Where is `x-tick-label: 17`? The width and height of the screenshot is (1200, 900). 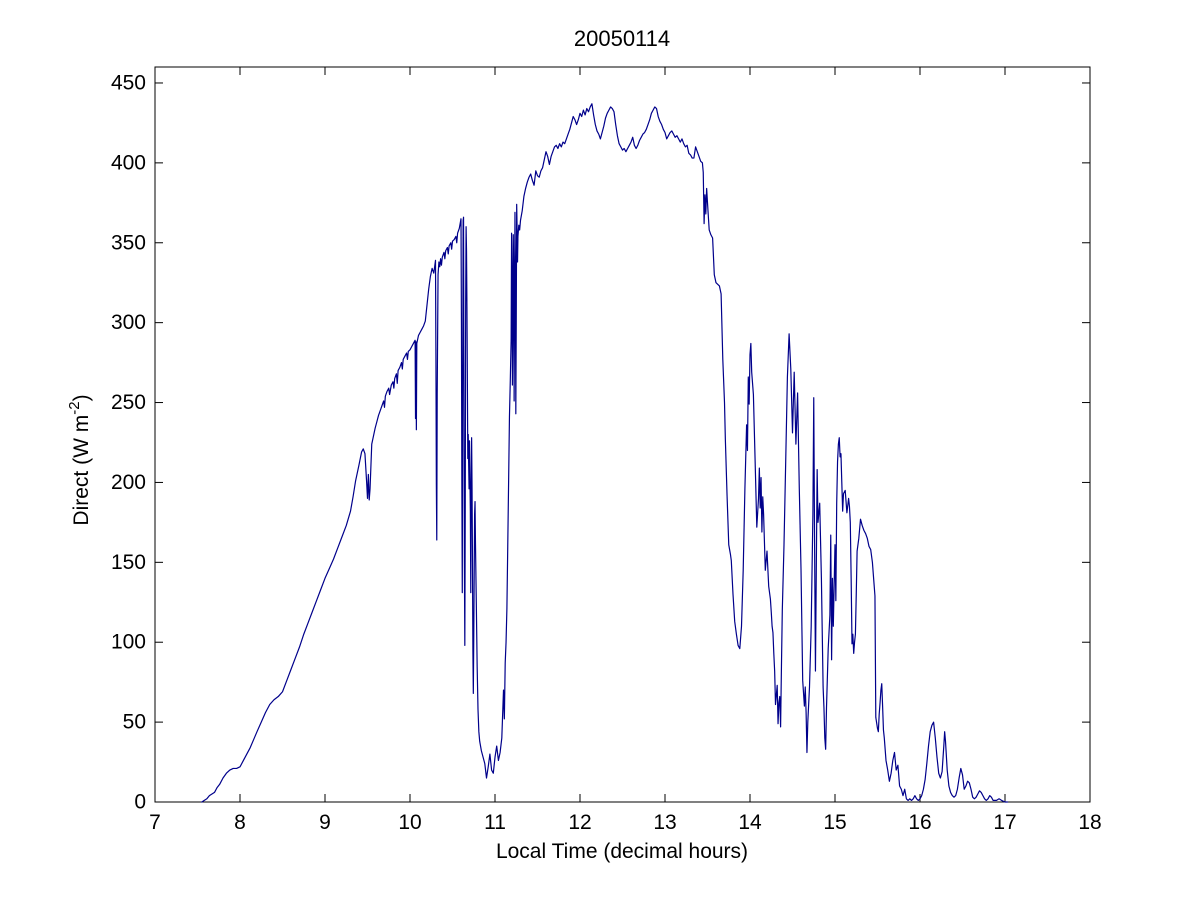
x-tick-label: 17 is located at coordinates (1004, 822).